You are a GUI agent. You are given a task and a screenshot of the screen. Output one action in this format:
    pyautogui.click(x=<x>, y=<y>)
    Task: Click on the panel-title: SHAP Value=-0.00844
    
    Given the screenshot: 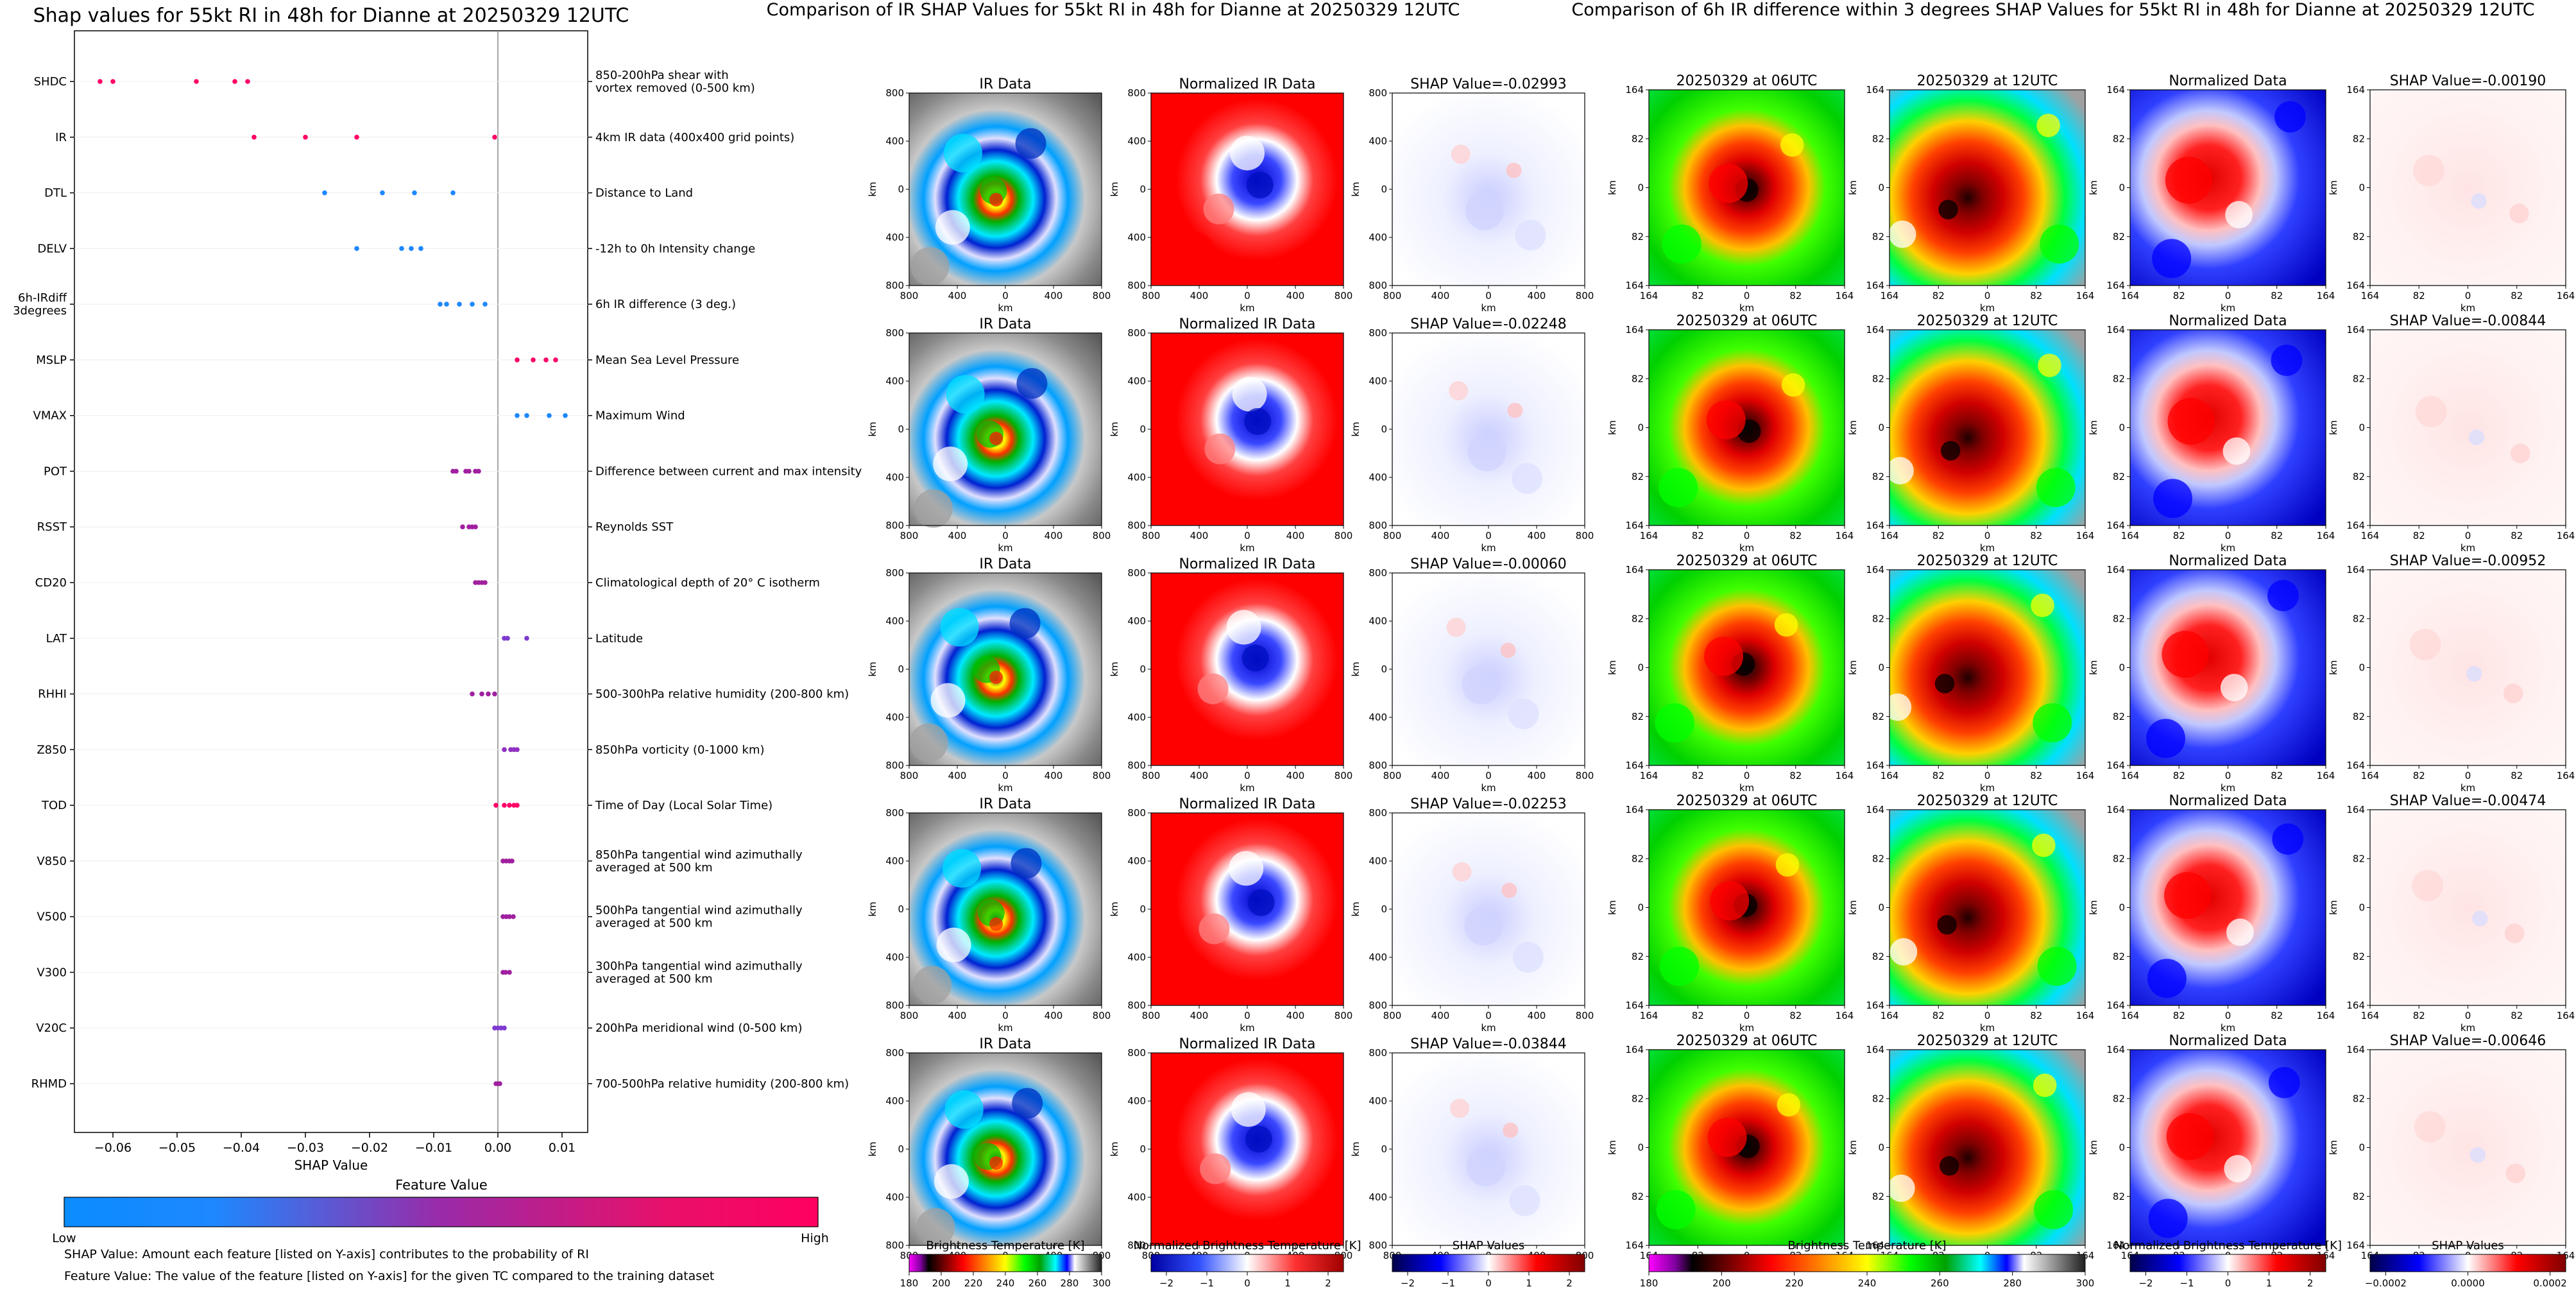 What is the action you would take?
    pyautogui.click(x=2468, y=321)
    